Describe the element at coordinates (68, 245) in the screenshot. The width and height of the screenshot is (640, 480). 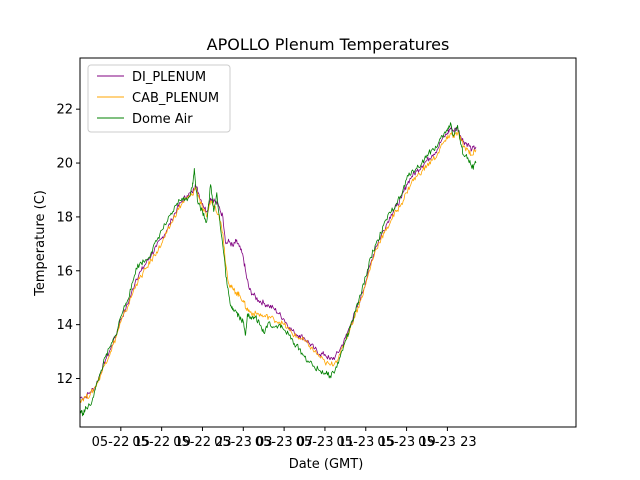
I see `y-axis: 12 14 16 18 20 22` at that location.